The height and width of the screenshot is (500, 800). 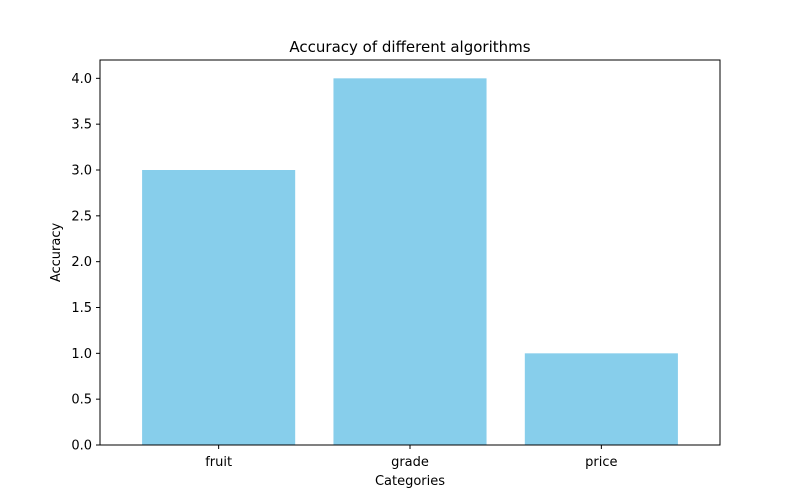 What do you see at coordinates (410, 462) in the screenshot?
I see `x-tick-label-grade: grade` at bounding box center [410, 462].